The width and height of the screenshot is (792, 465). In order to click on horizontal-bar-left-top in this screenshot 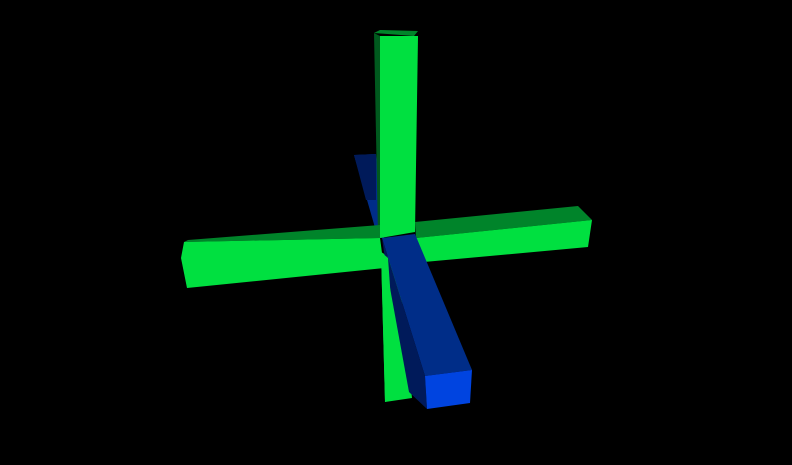, I will do `click(282, 233)`.